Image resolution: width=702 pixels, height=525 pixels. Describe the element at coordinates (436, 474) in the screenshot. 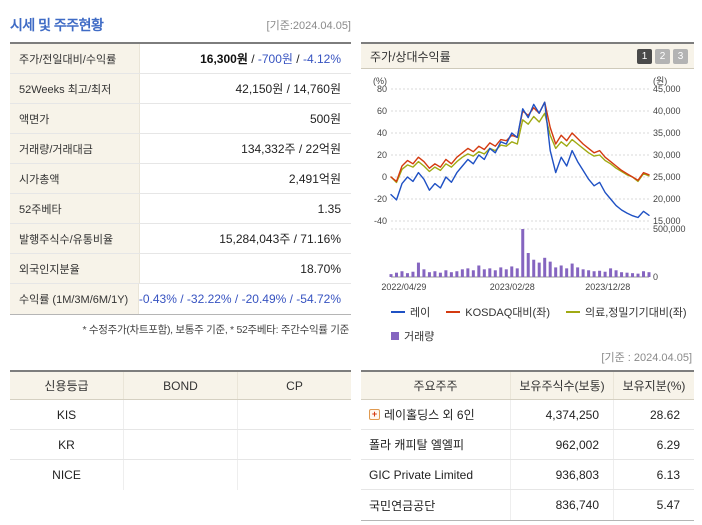

I see `shareholder-name: GIC Private Limited` at that location.